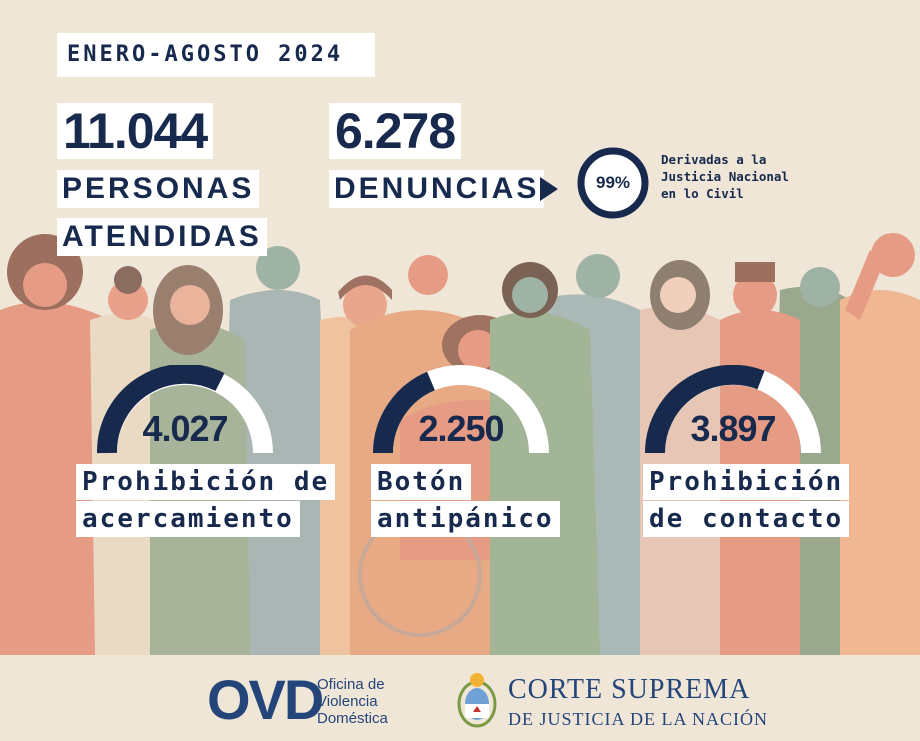 Image resolution: width=920 pixels, height=741 pixels. What do you see at coordinates (135, 131) in the screenshot?
I see `attended-count: 11.044` at bounding box center [135, 131].